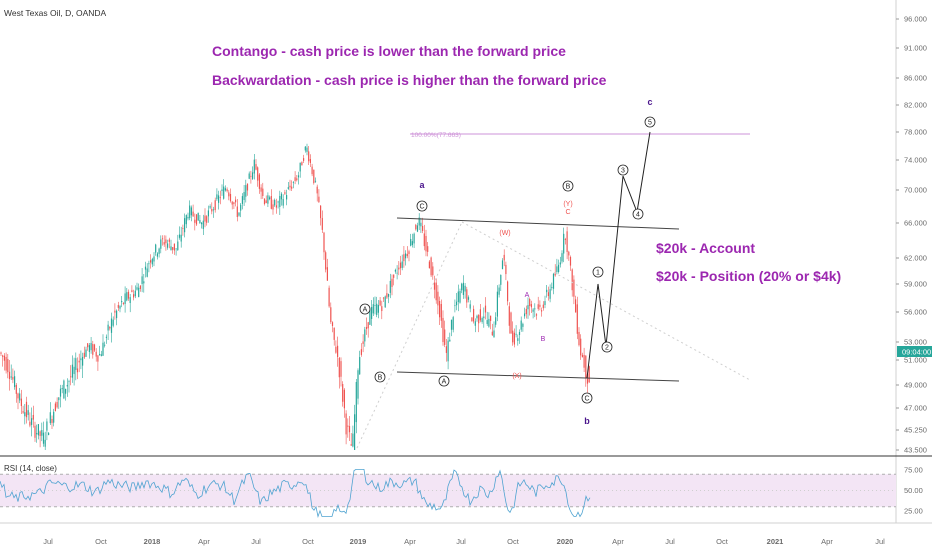  Describe the element at coordinates (516, 376) in the screenshot. I see `wave-X: (X)` at that location.